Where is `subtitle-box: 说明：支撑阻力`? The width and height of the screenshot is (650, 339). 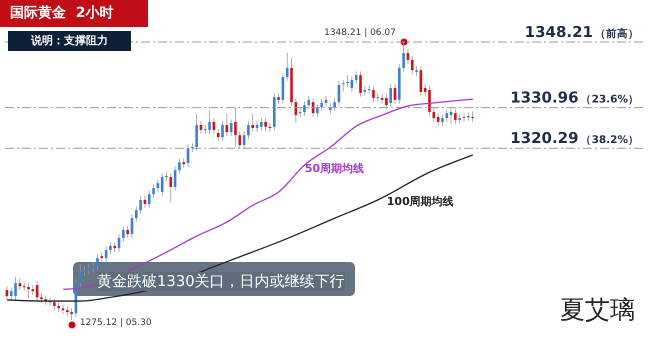
subtitle-box: 说明：支撑阻力 is located at coordinates (69, 41).